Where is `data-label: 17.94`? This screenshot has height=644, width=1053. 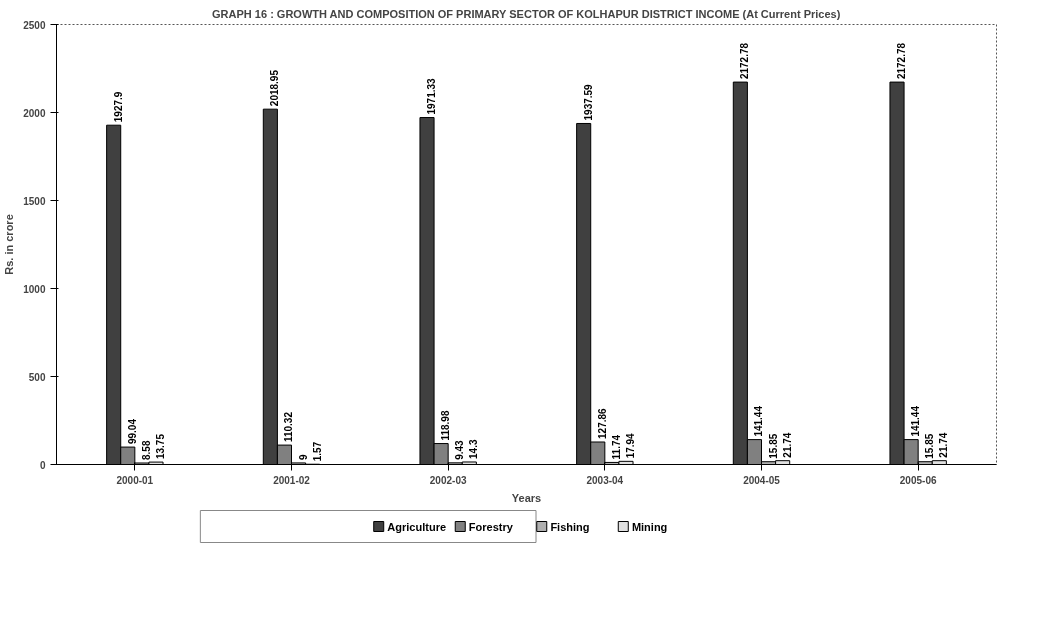
data-label: 17.94 is located at coordinates (630, 445).